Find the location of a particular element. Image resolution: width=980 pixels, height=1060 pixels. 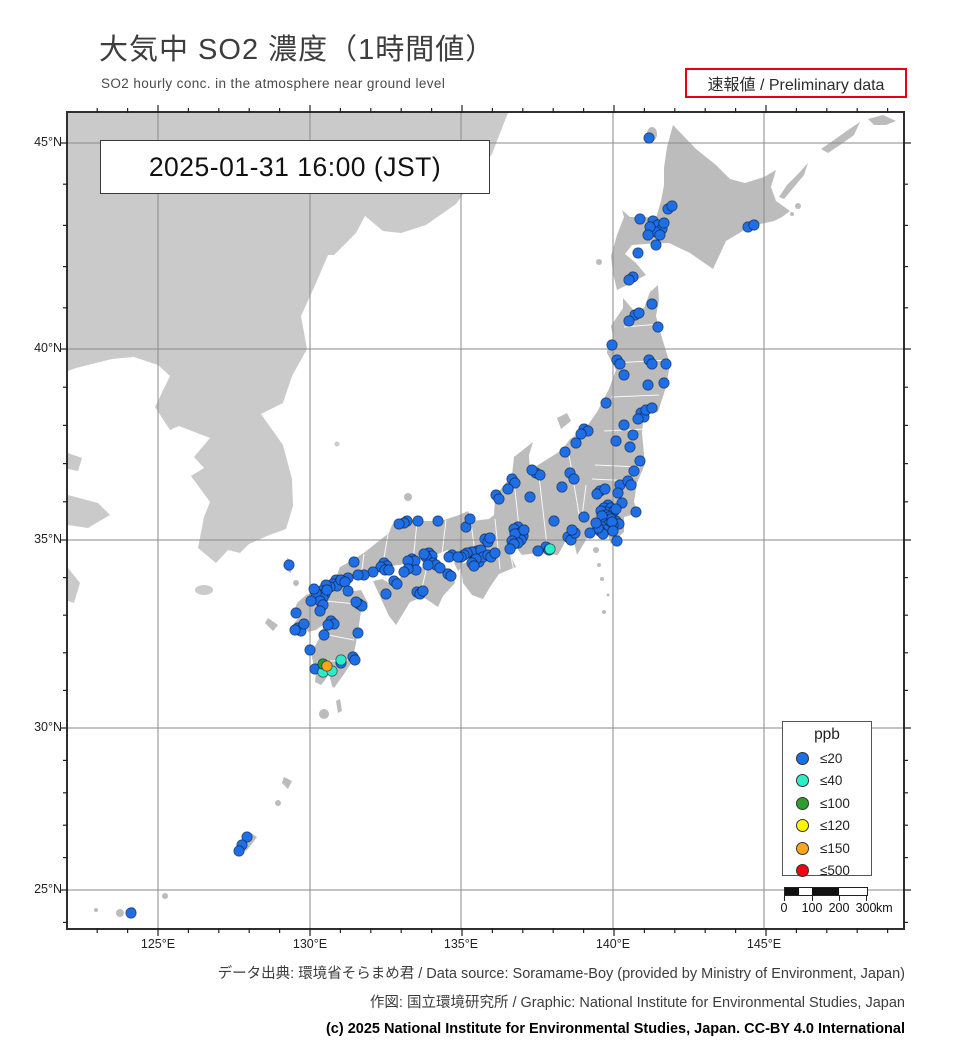

scale-bar-value: 300 is located at coordinates (866, 908).